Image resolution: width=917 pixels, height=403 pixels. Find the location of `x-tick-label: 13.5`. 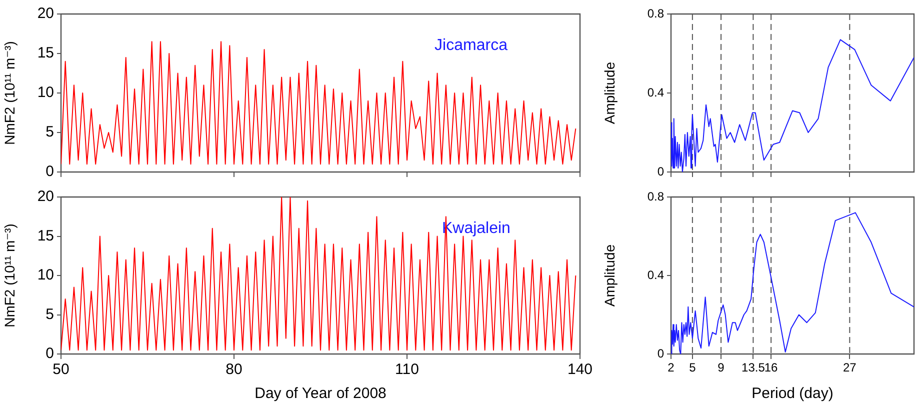

x-tick-label: 13.5 is located at coordinates (754, 367).